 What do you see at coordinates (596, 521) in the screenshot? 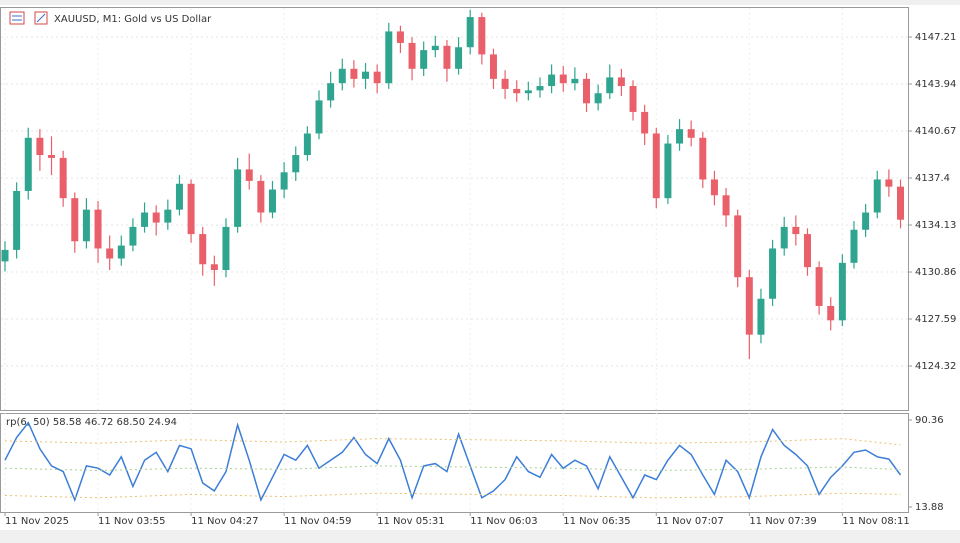
I see `x-tick-label: 11 Nov 06:35` at bounding box center [596, 521].